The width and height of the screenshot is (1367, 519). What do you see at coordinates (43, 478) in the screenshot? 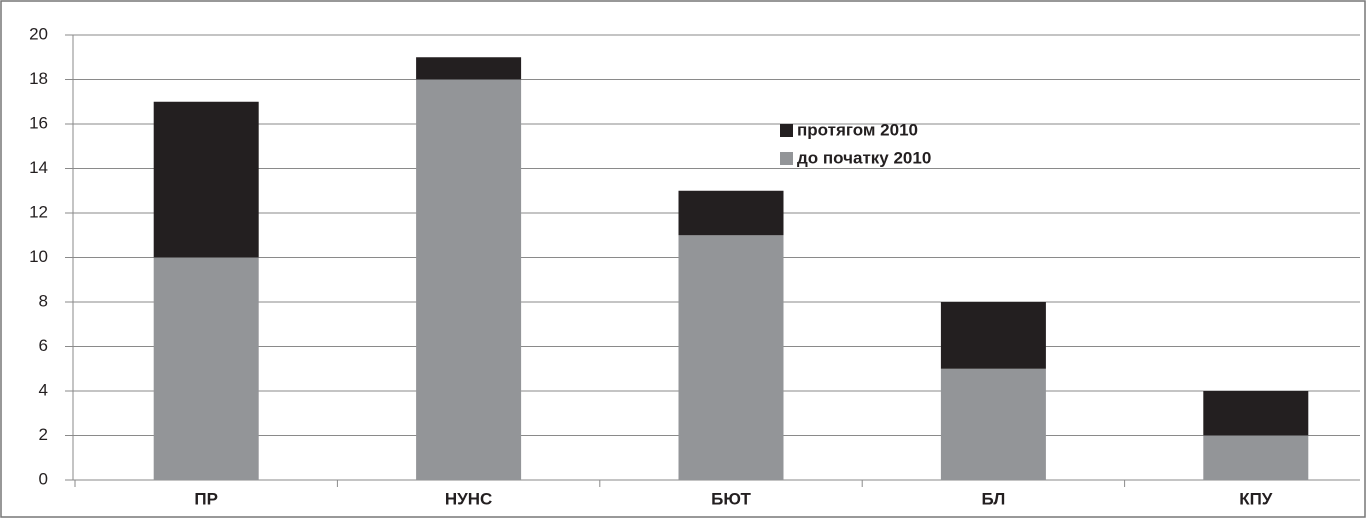
I see `y-tick-label: 0` at bounding box center [43, 478].